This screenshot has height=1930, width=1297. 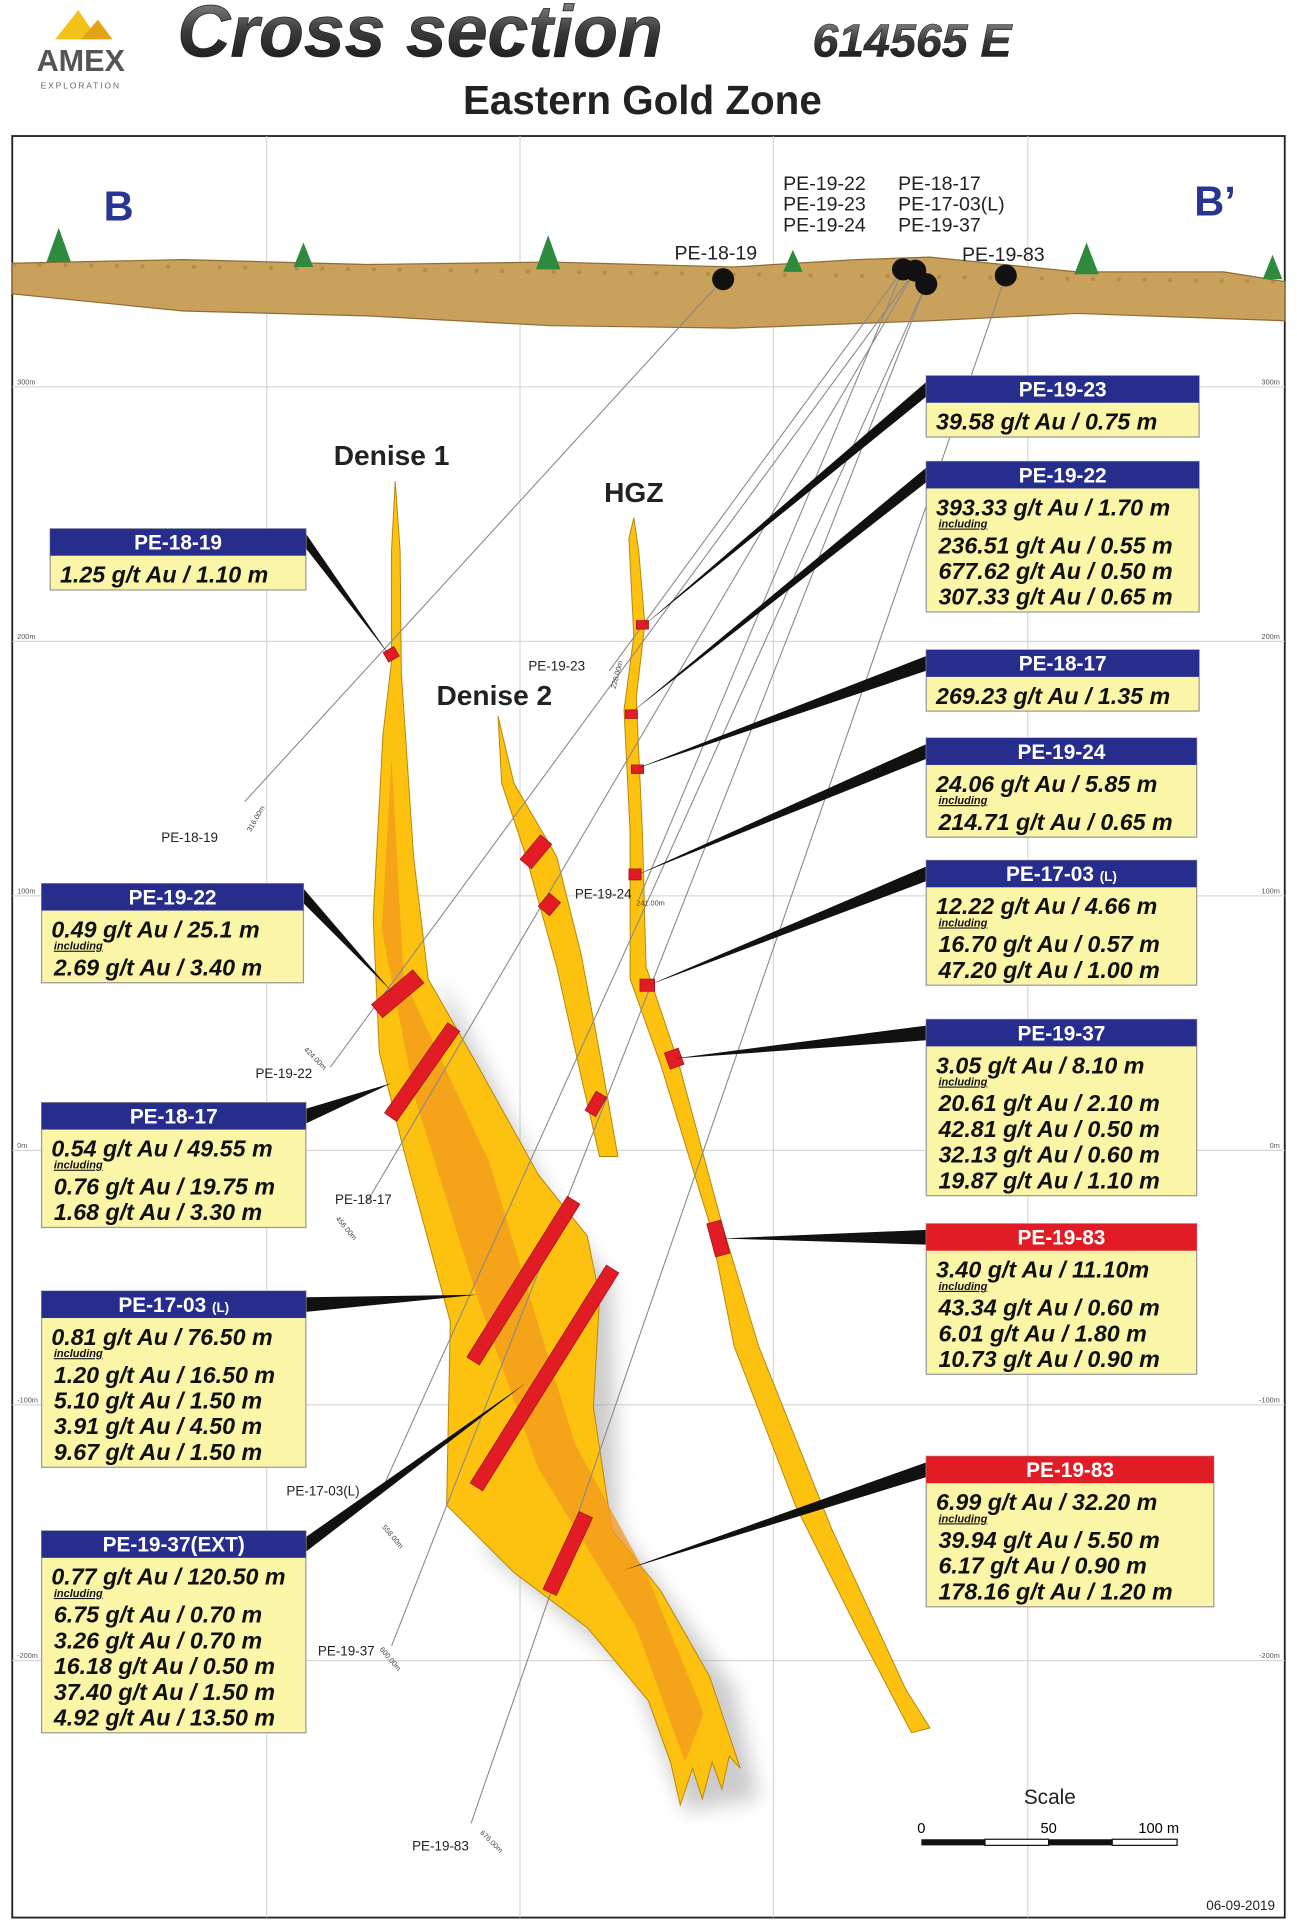 I want to click on box-body, so click(x=173, y=1379).